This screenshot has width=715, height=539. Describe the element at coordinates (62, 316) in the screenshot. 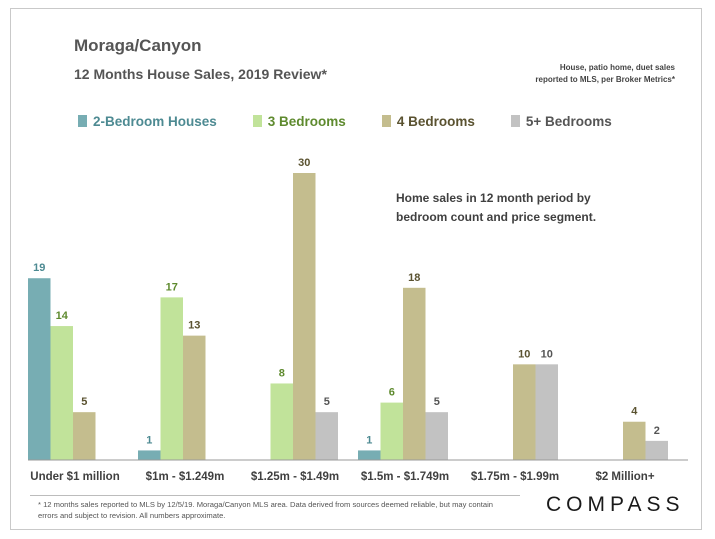

I see `data-label: 14` at that location.